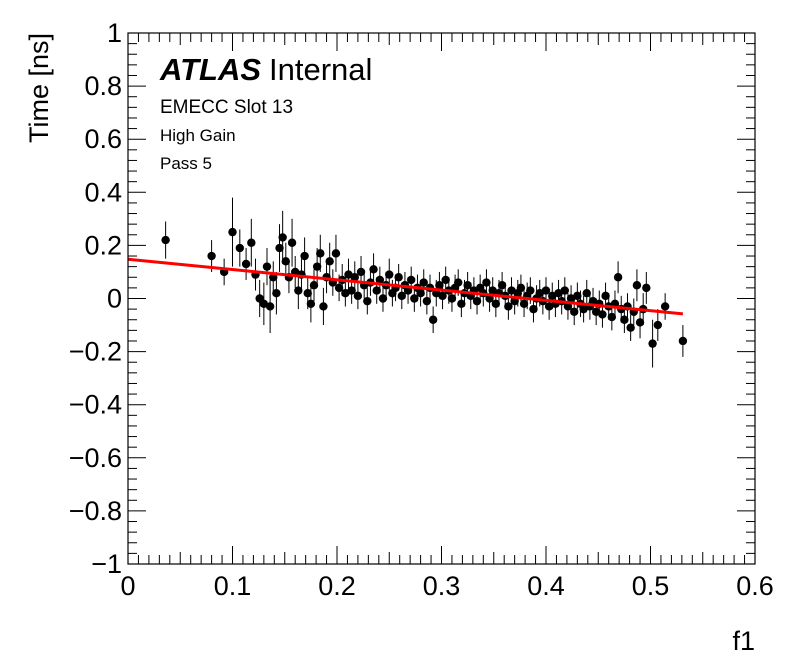 The width and height of the screenshot is (796, 672). What do you see at coordinates (546, 586) in the screenshot?
I see `x-tick-label: 0.4` at bounding box center [546, 586].